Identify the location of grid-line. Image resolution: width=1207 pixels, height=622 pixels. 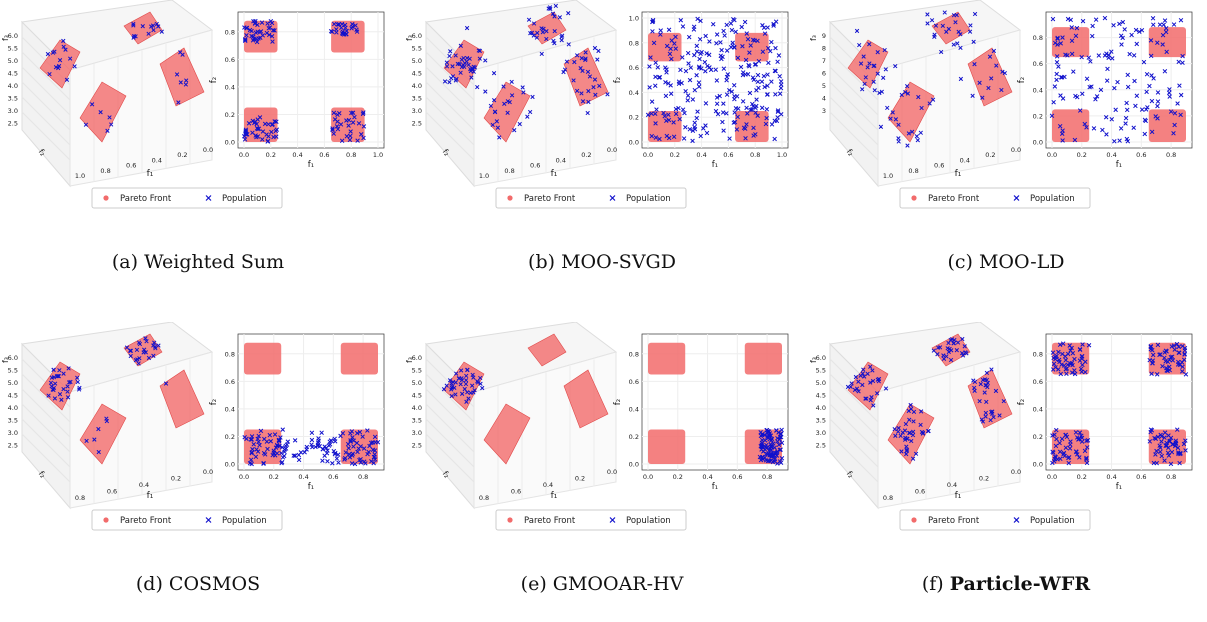
(450, 413).